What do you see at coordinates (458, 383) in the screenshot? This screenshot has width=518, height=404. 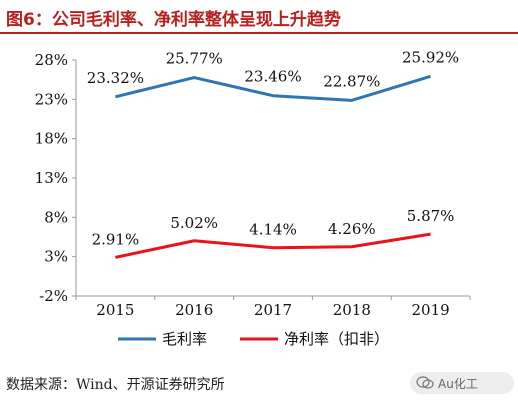 I see `watermark-label: Au化工` at bounding box center [458, 383].